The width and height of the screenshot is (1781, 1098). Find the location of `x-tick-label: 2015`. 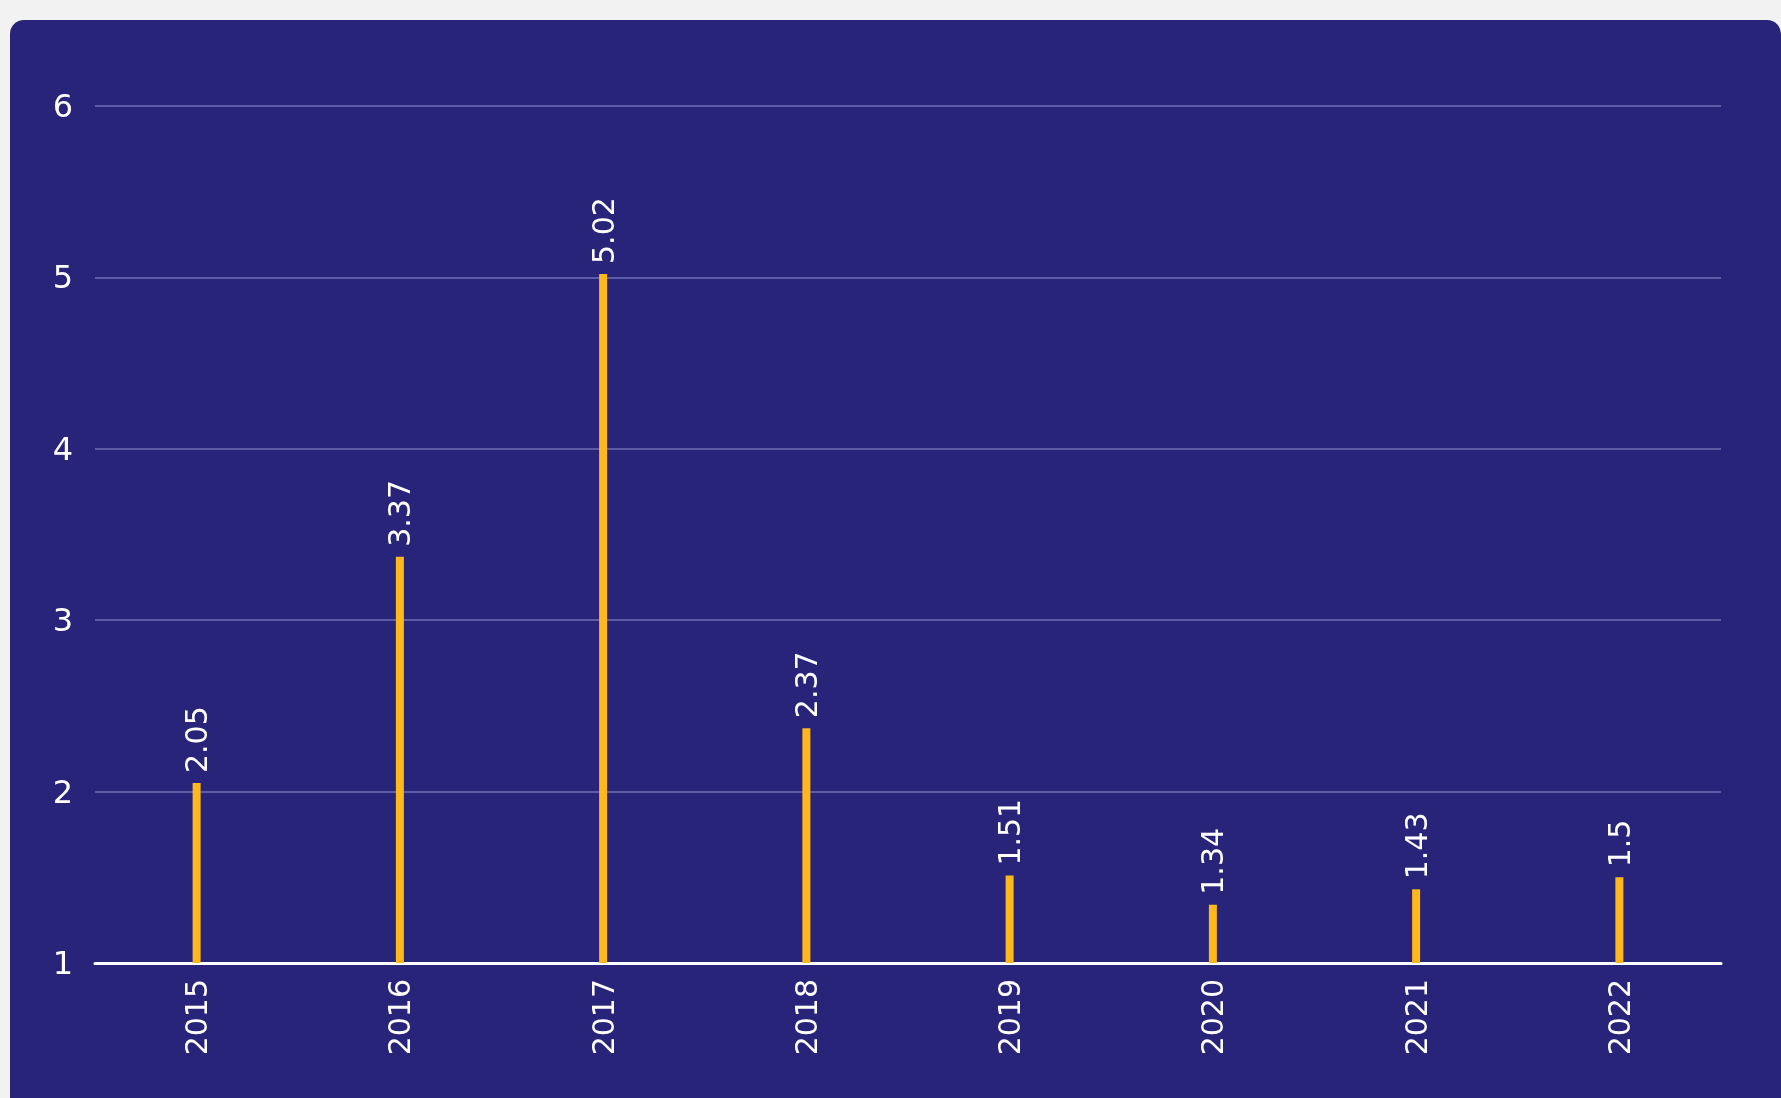

x-tick-label: 2015 is located at coordinates (197, 1017).